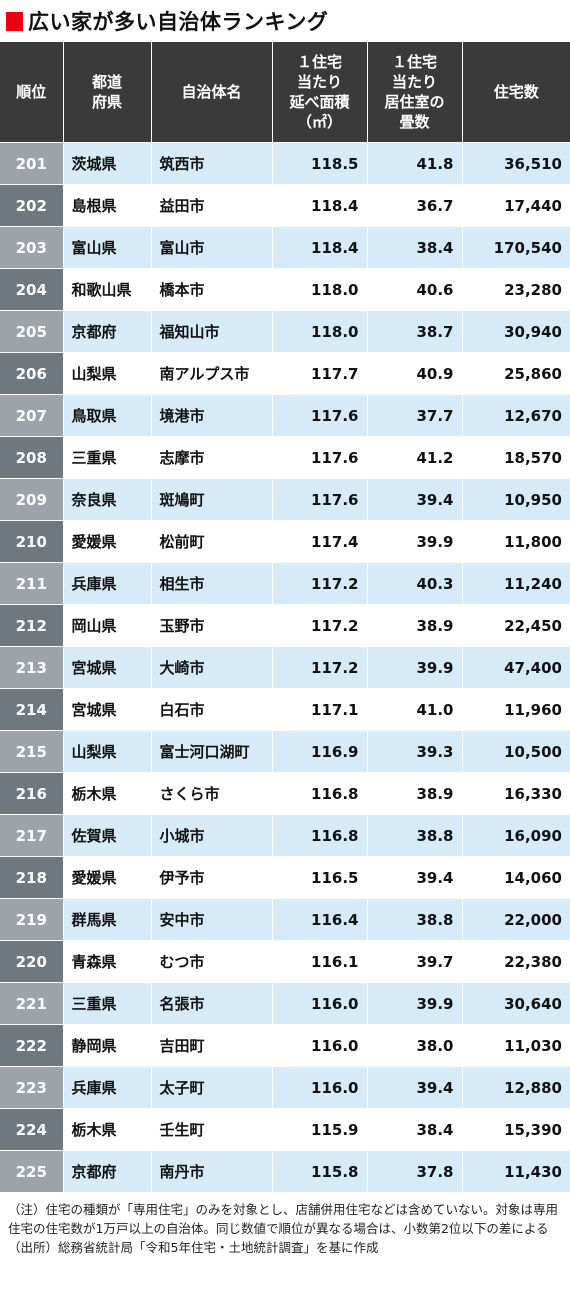 This screenshot has width=570, height=1289. I want to click on tatami-cell: 37.7, so click(414, 415).